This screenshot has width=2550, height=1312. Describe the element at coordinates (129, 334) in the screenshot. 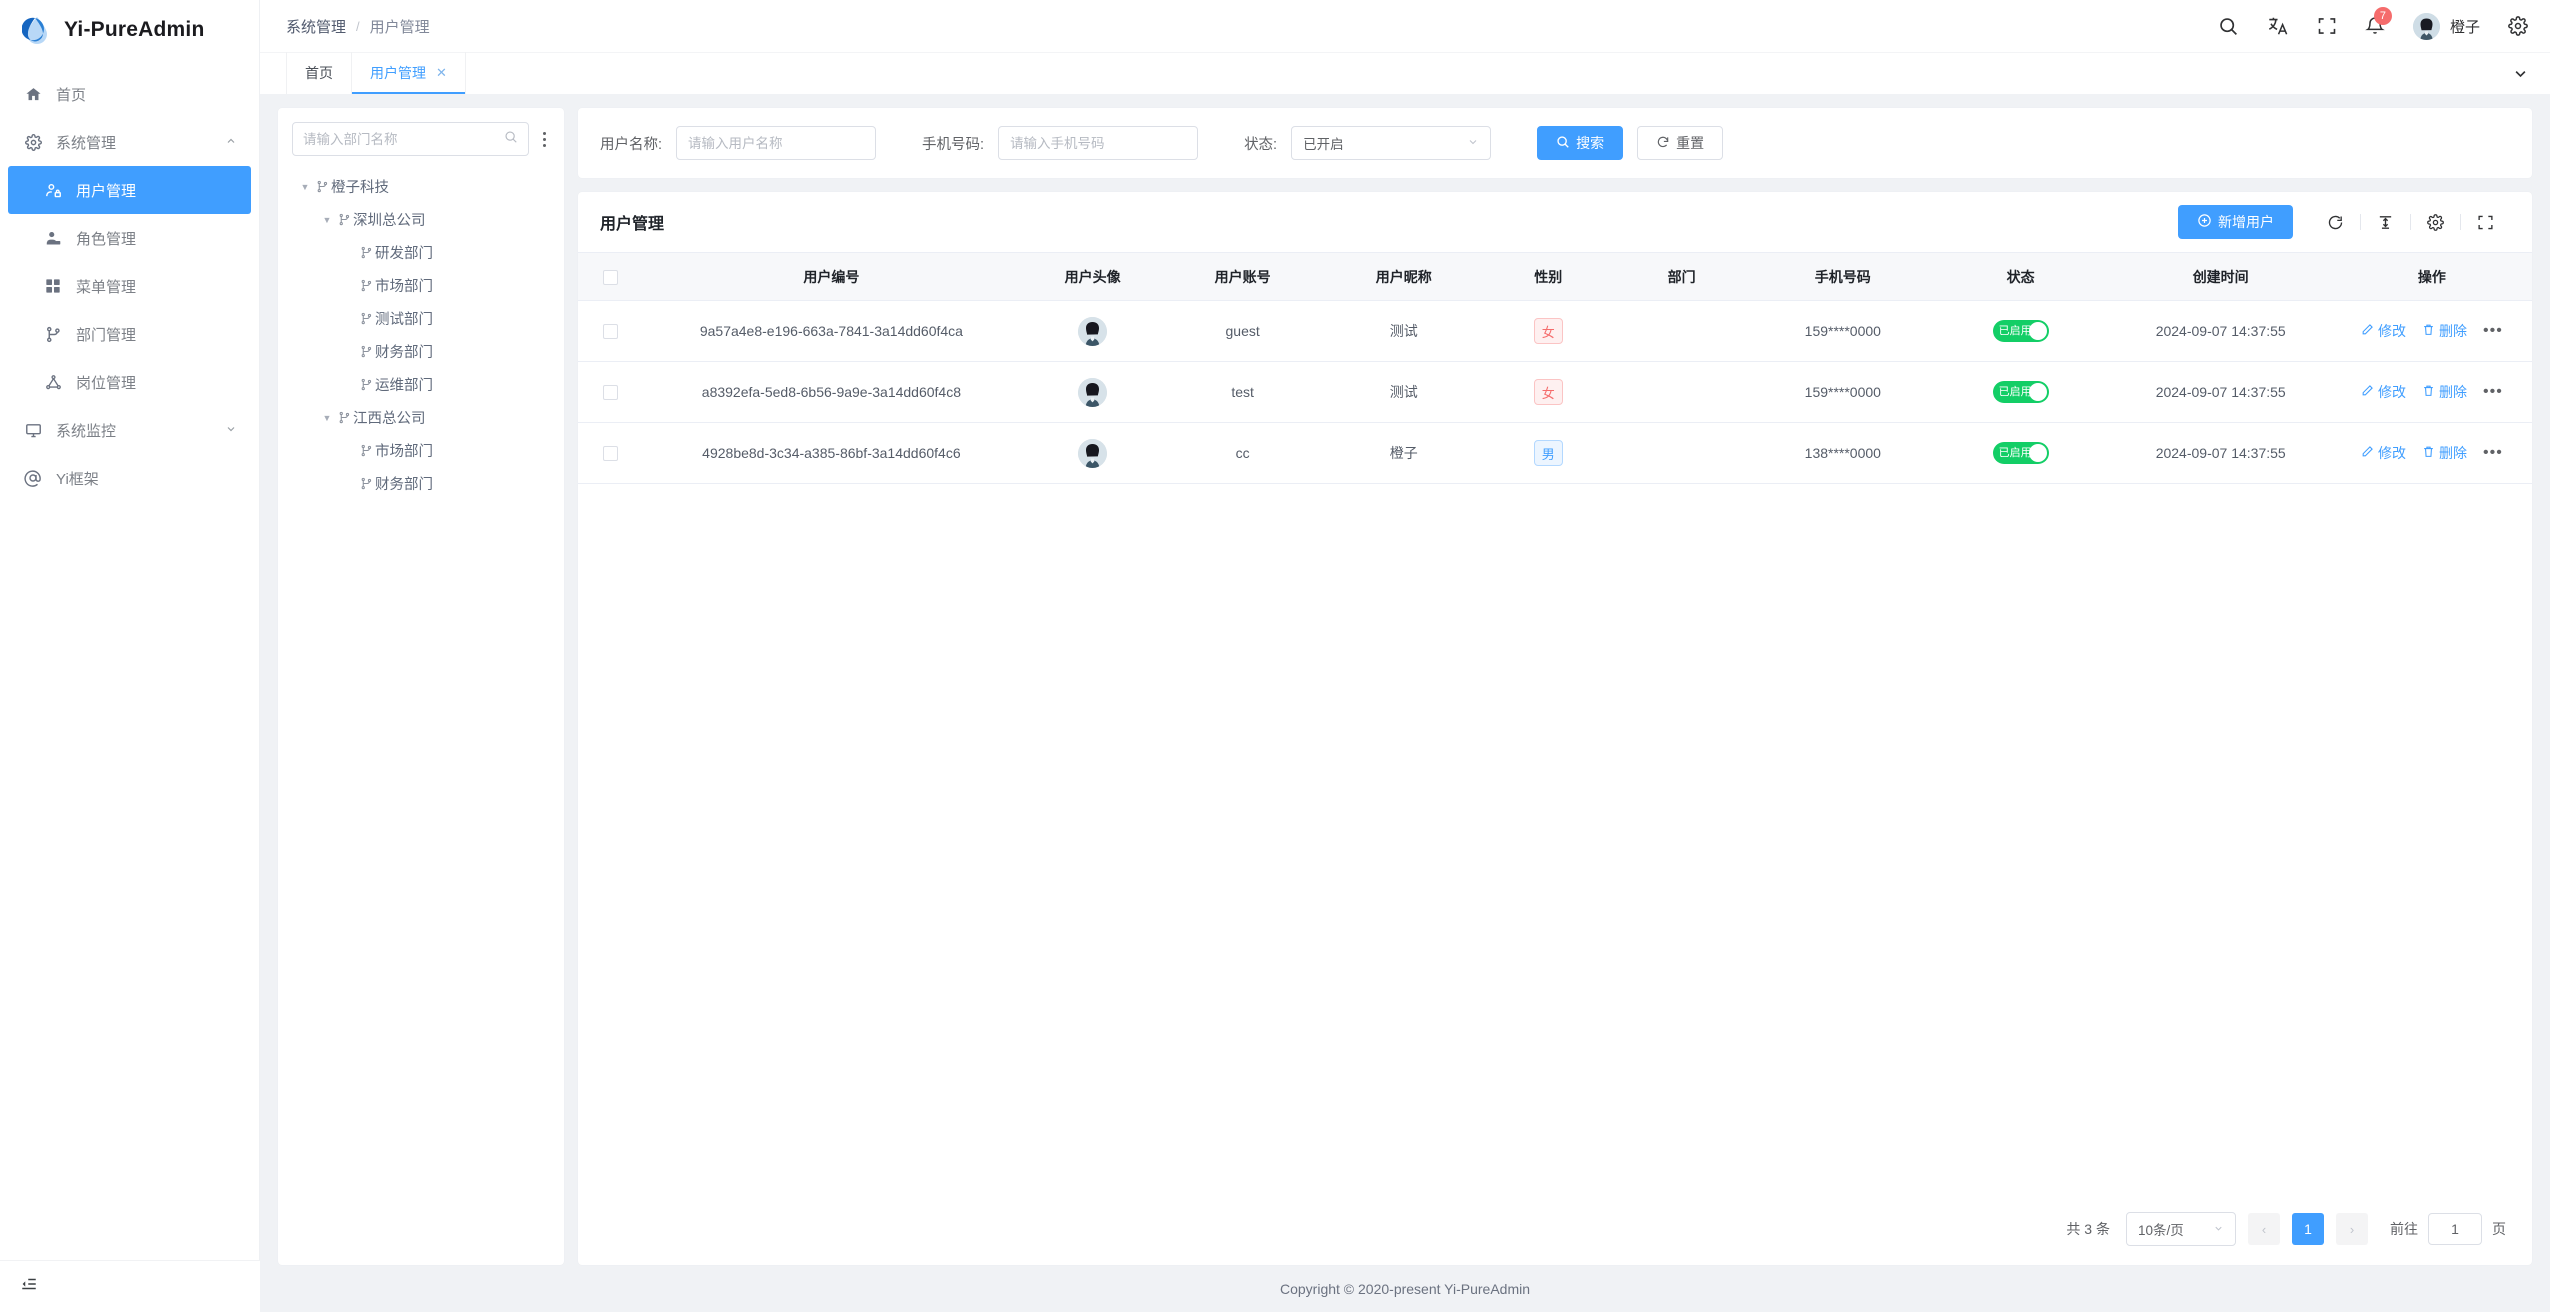

I see `sidebar-item-dept-management: 部门管理` at that location.